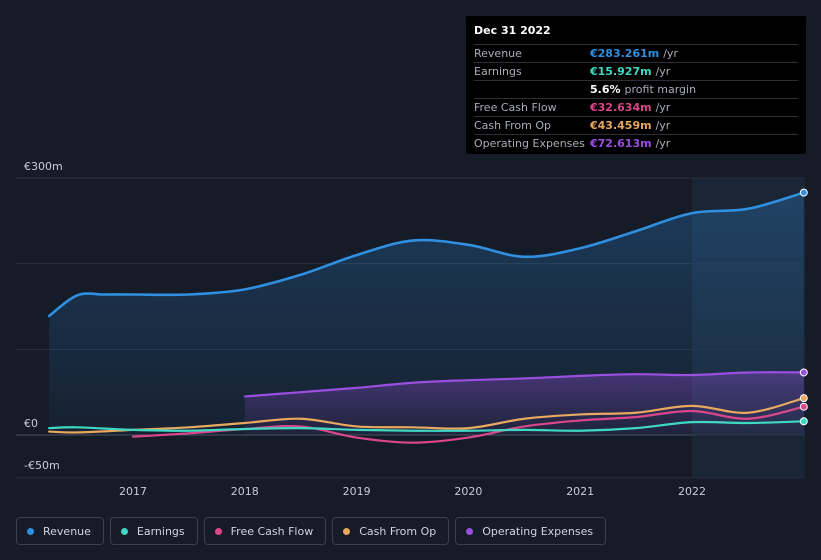 This screenshot has height=560, width=821. What do you see at coordinates (580, 491) in the screenshot?
I see `x-tick-label: 2021` at bounding box center [580, 491].